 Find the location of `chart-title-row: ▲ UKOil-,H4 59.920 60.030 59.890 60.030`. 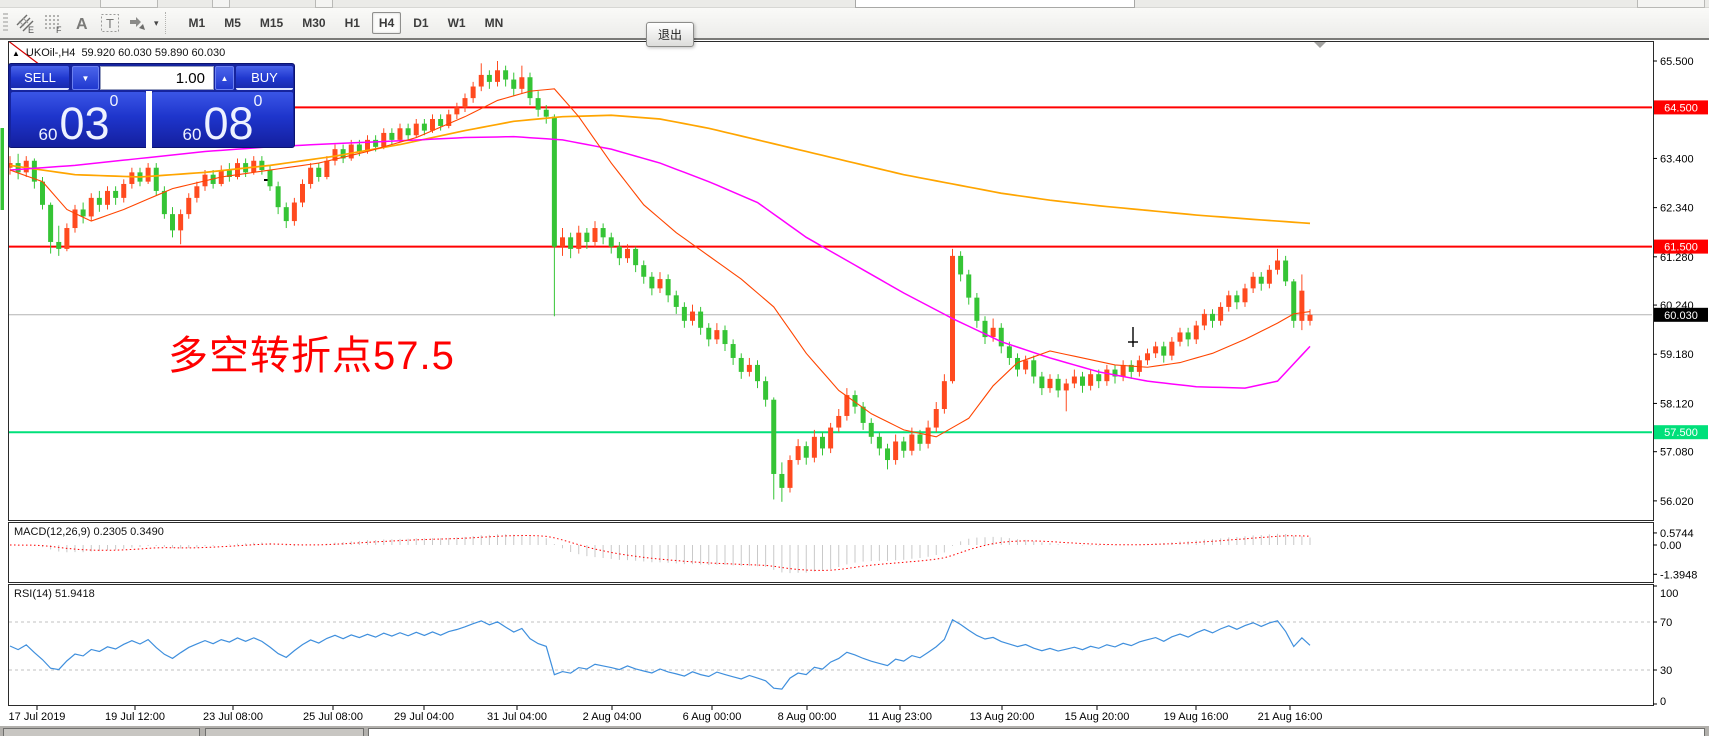

chart-title-row: ▲ UKOil-,H4 59.920 60.030 59.890 60.030 is located at coordinates (118, 53).